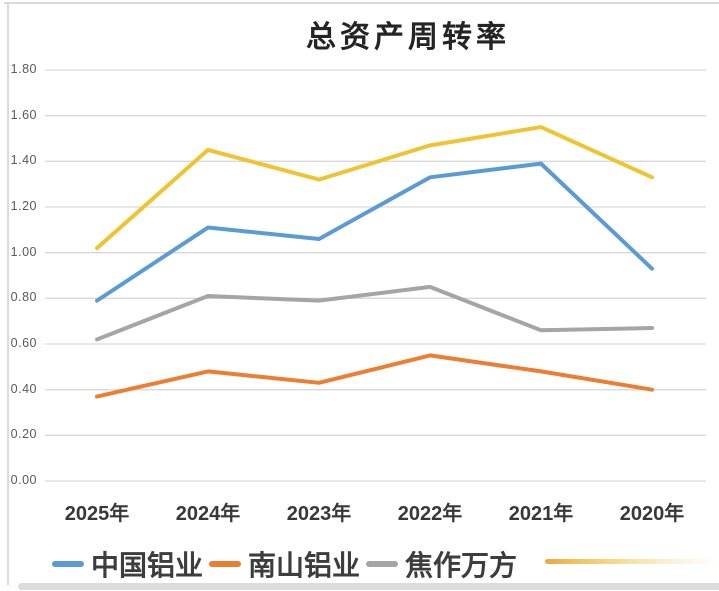 This screenshot has height=591, width=719. What do you see at coordinates (23, 206) in the screenshot?
I see `y-tick-label: 1.20` at bounding box center [23, 206].